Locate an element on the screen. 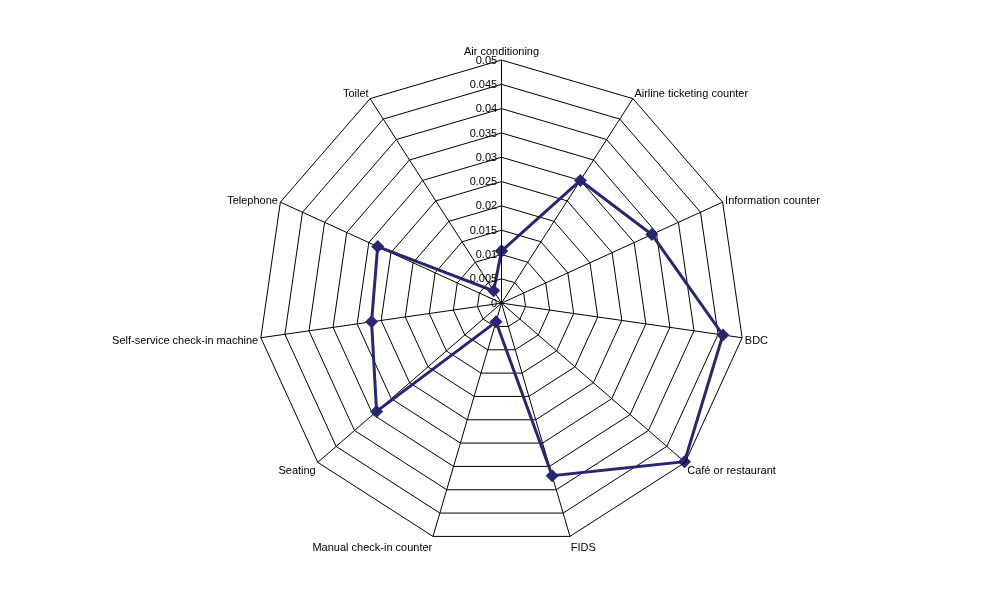 The image size is (1003, 612). y-tick-label: 0.02 is located at coordinates (486, 205).